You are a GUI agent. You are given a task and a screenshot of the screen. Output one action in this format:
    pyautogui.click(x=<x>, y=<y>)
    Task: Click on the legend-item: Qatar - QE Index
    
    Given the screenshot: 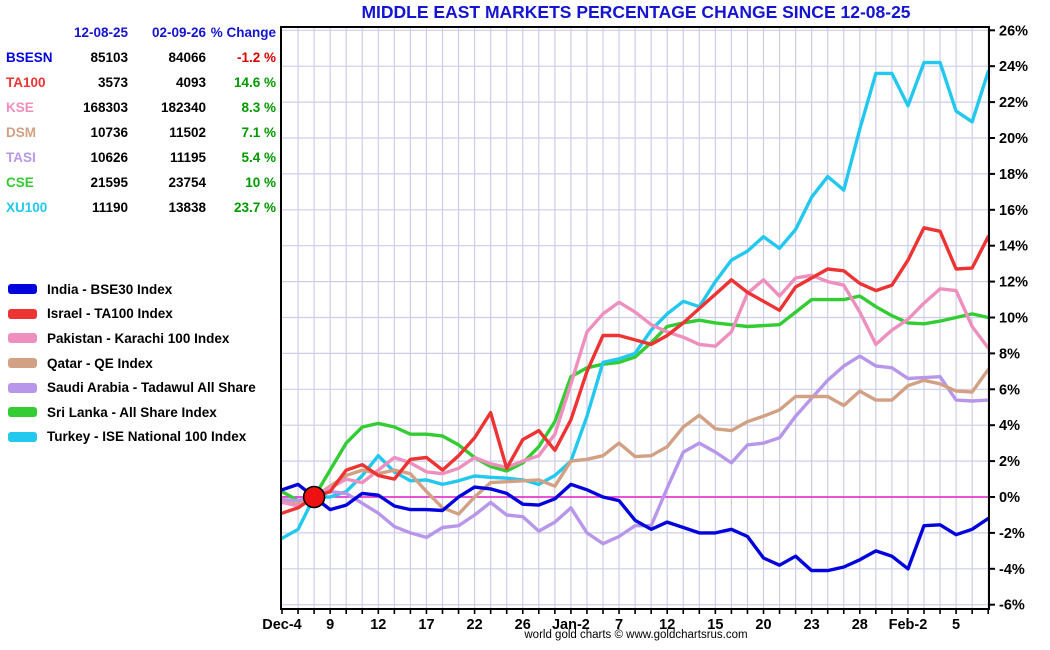 What is the action you would take?
    pyautogui.click(x=132, y=363)
    